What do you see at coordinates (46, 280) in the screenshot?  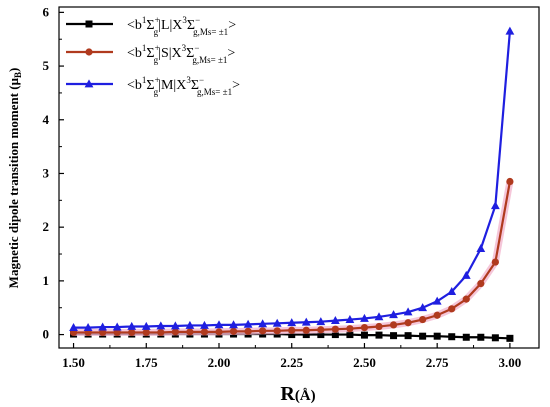 I see `y-tick-label: 1` at bounding box center [46, 280].